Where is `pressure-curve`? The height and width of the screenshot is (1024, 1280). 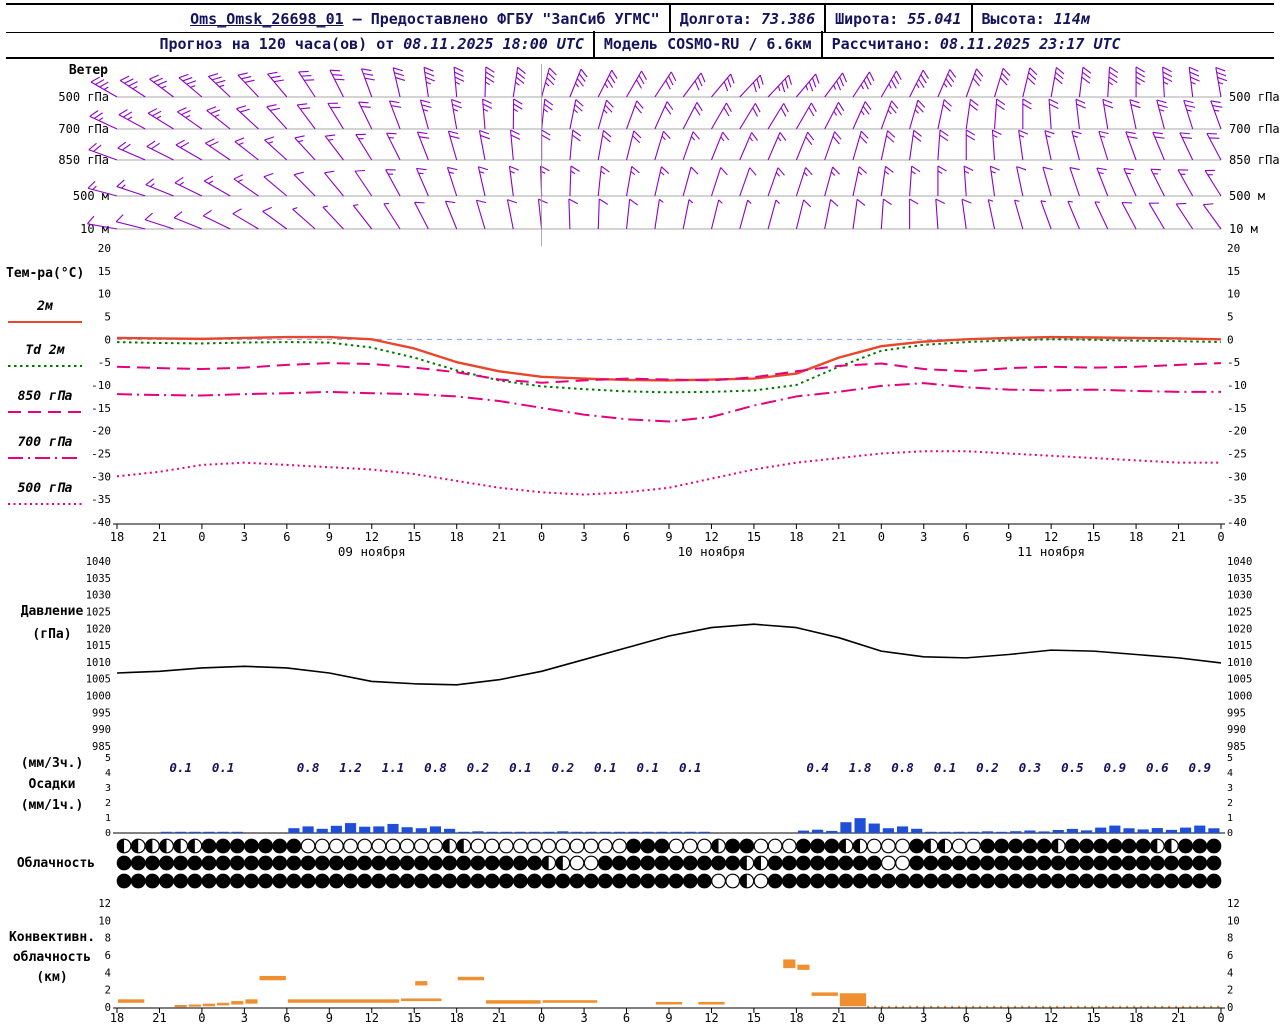 pressure-curve is located at coordinates (669, 654).